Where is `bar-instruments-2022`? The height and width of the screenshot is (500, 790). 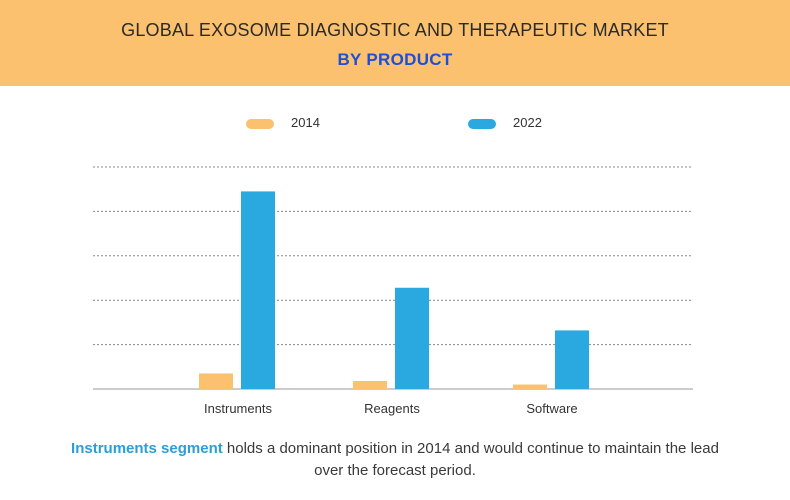
bar-instruments-2022 is located at coordinates (258, 290).